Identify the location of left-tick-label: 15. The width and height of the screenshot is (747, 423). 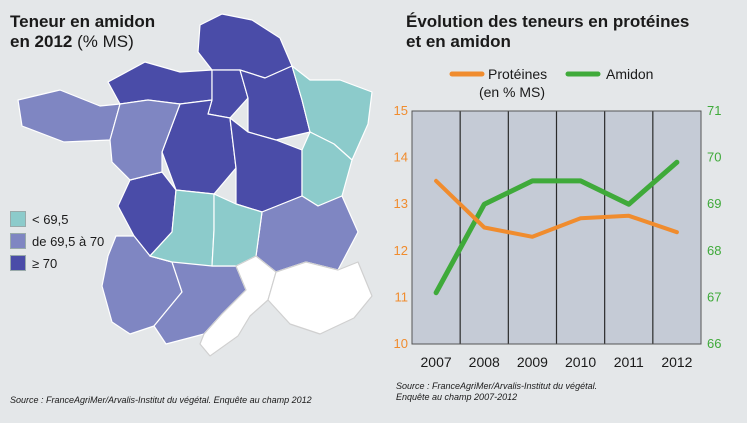
(401, 110).